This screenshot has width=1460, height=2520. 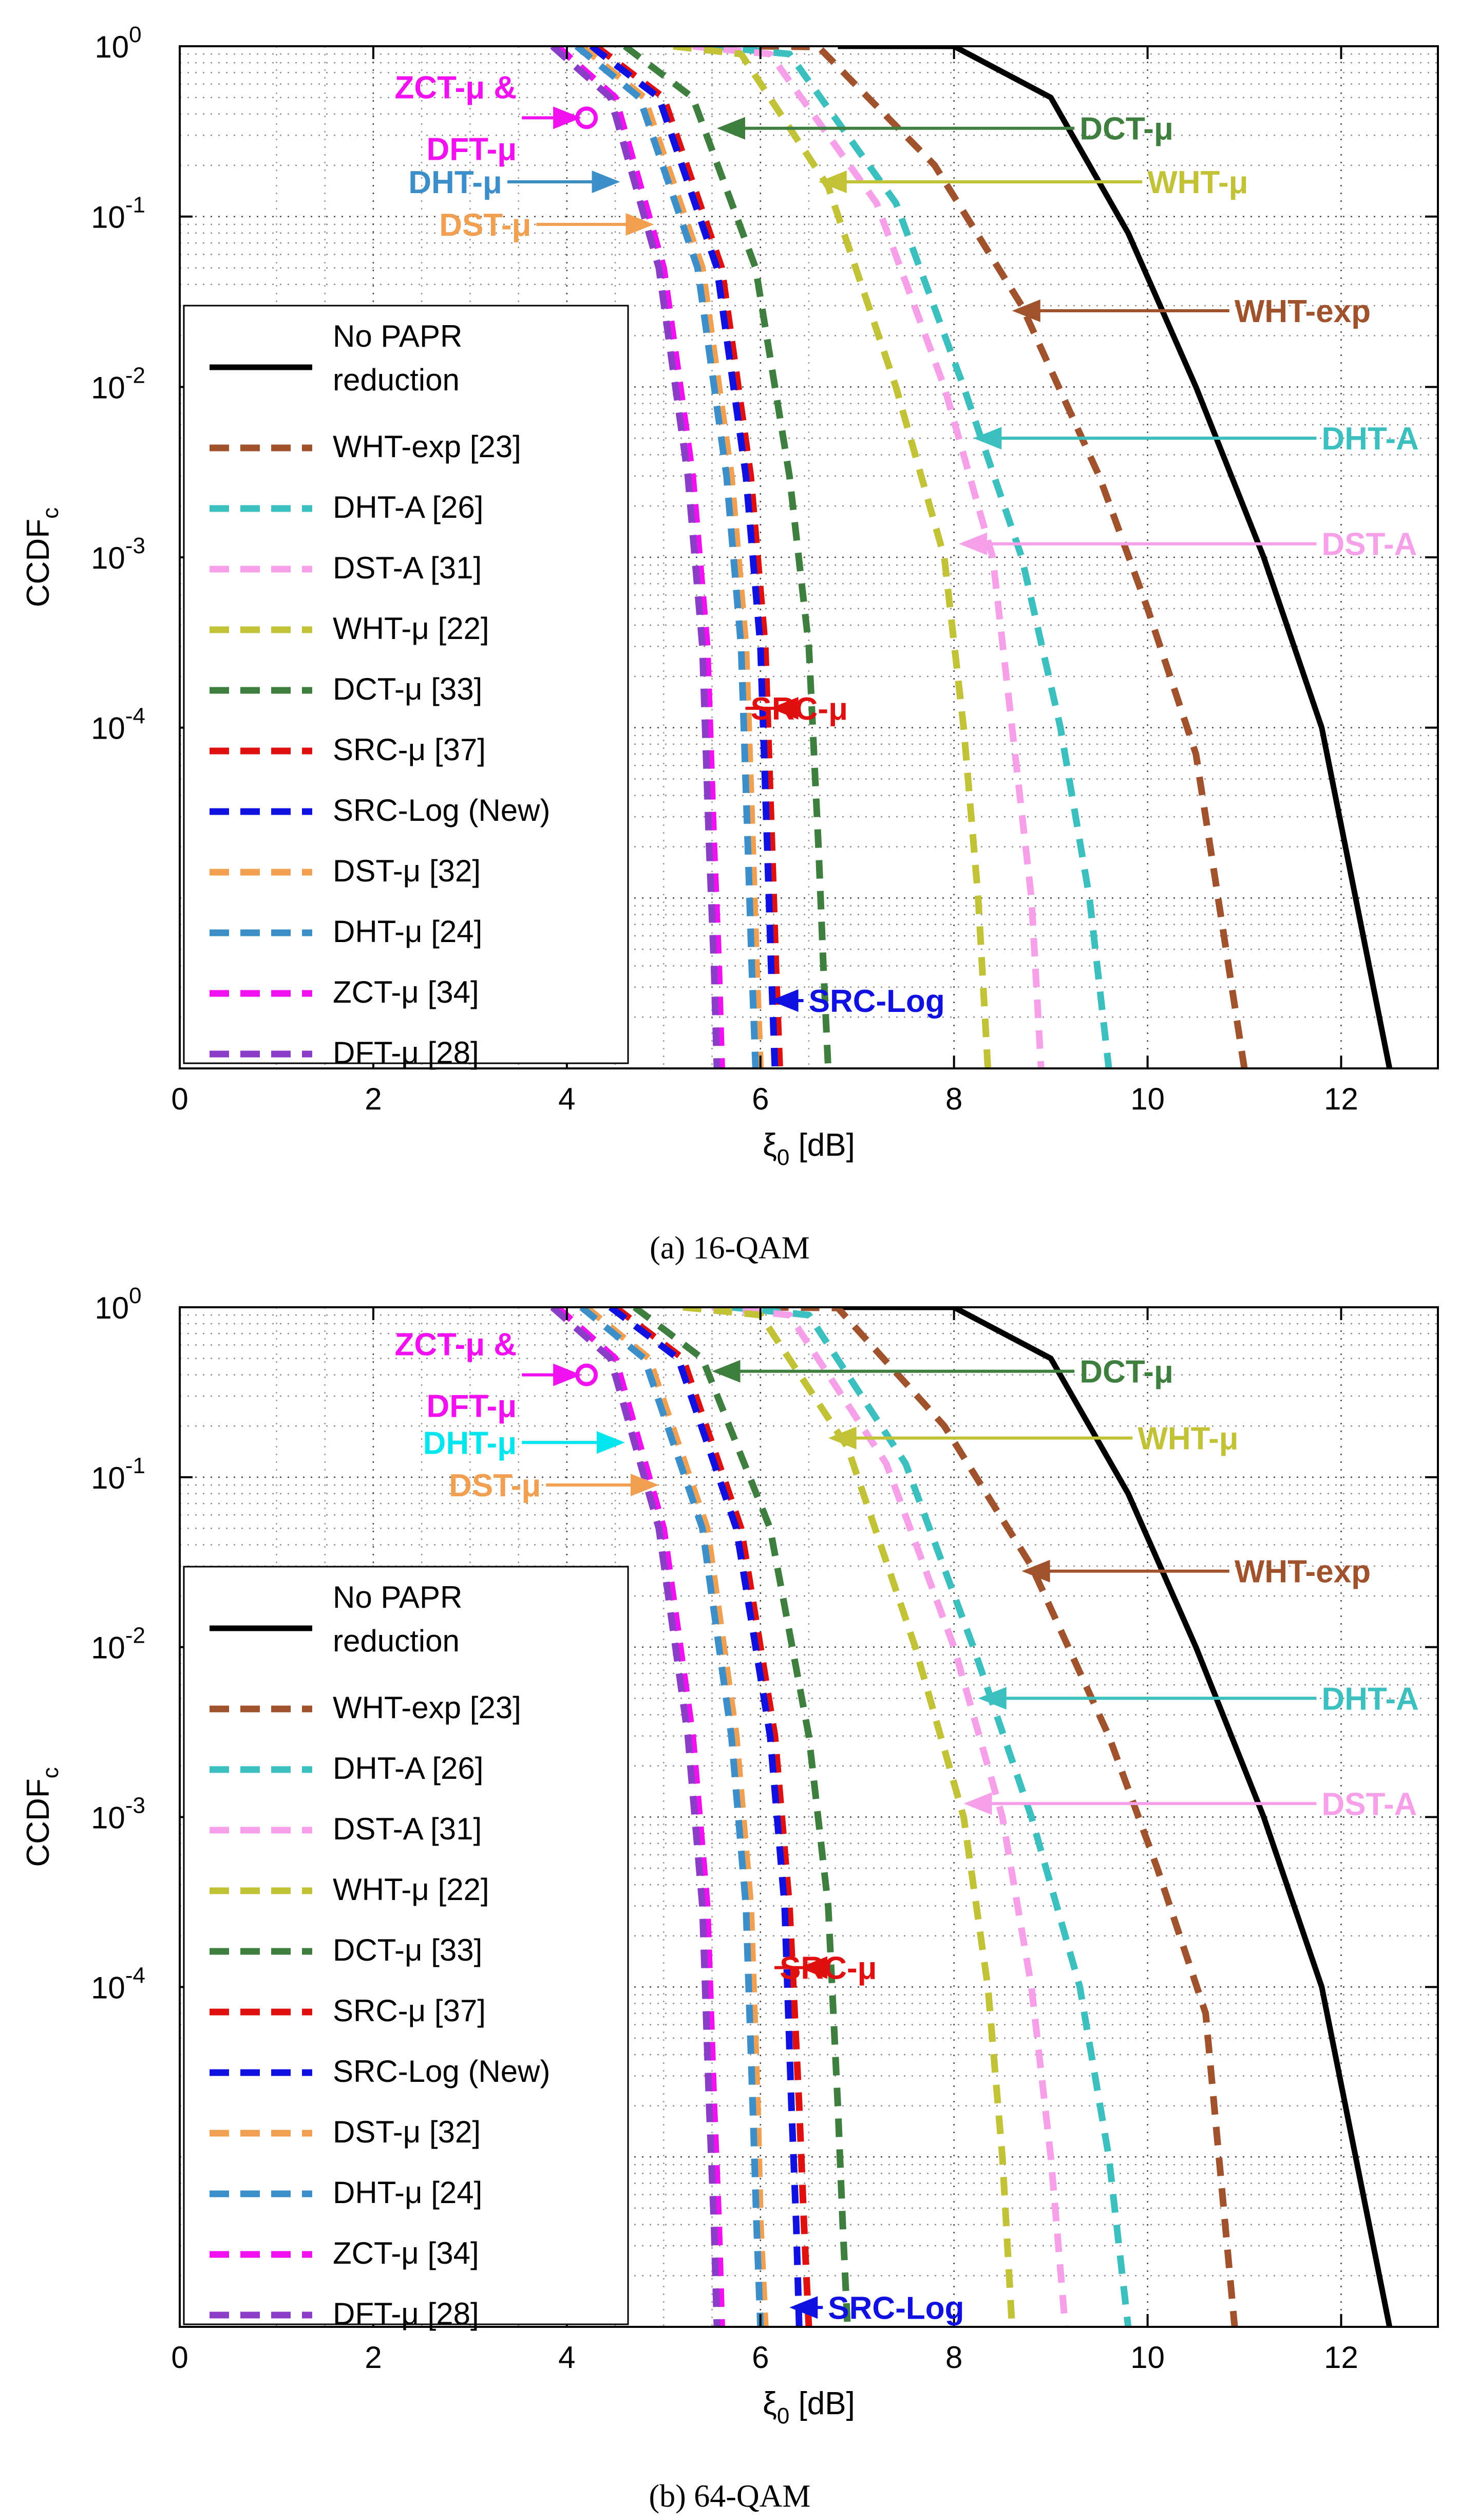 What do you see at coordinates (1148, 1099) in the screenshot?
I see `x-tick-label: 10` at bounding box center [1148, 1099].